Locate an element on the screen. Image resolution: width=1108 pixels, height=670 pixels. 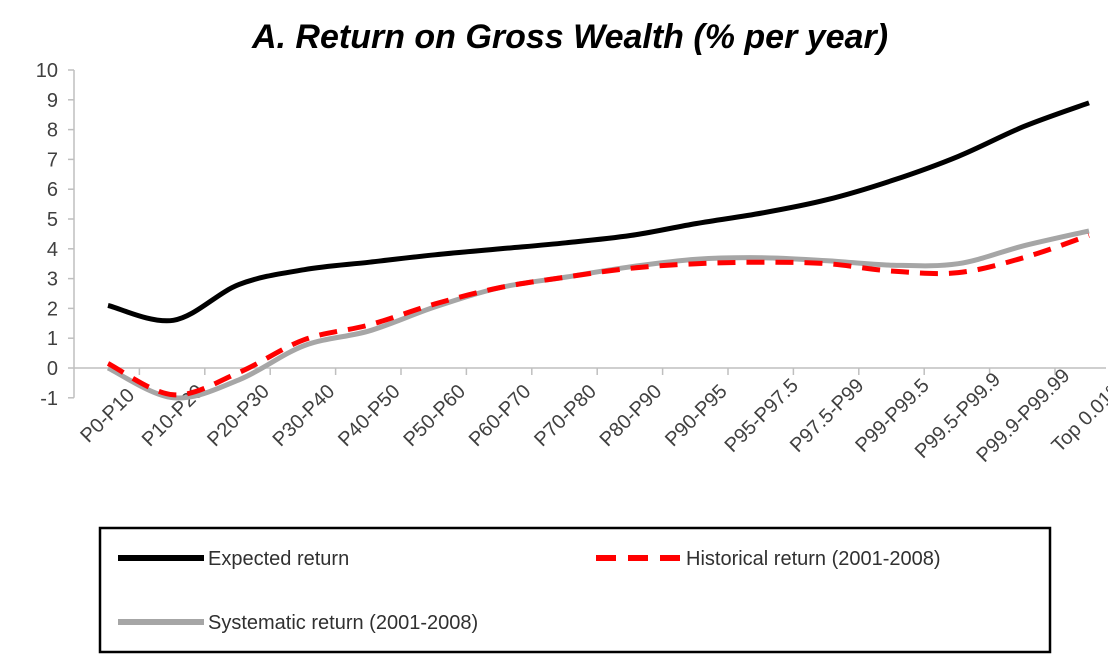
x-tick-label: P50-P60 is located at coordinates (434, 415).